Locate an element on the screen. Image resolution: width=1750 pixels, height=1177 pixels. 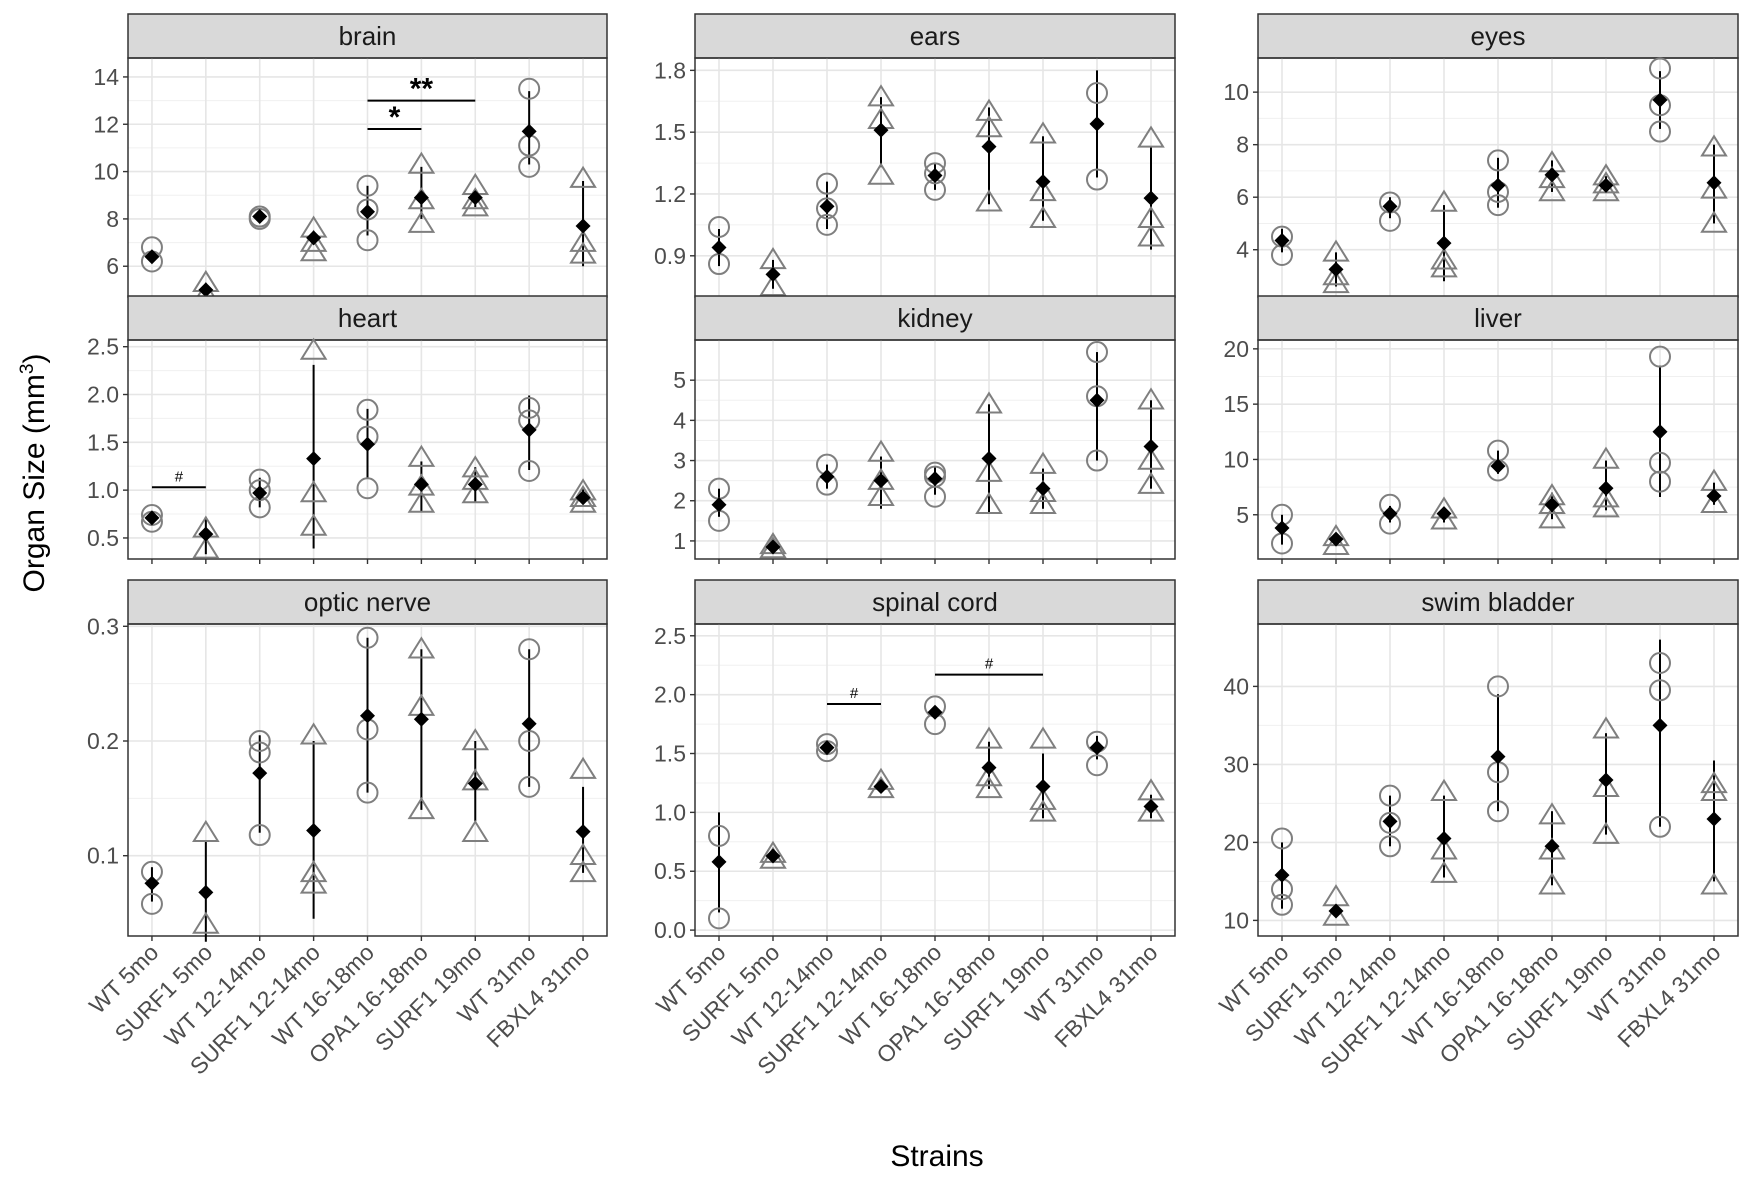
facet-strip-label: ears is located at coordinates (935, 36).